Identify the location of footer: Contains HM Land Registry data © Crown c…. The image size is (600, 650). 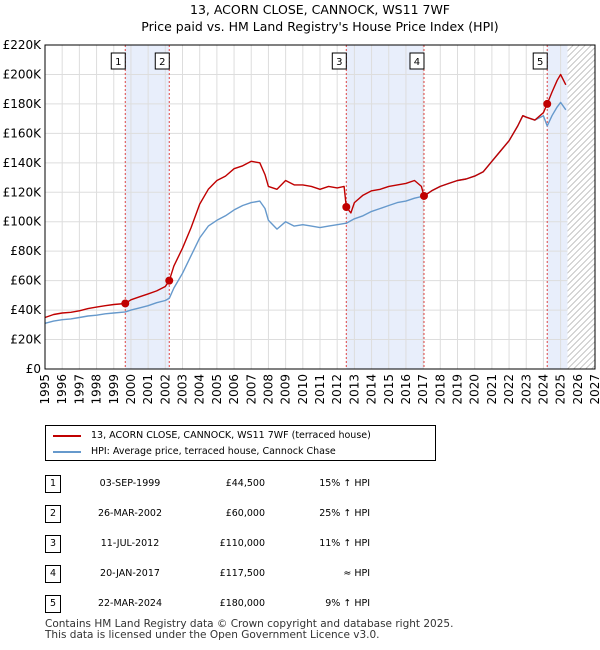
(249, 630).